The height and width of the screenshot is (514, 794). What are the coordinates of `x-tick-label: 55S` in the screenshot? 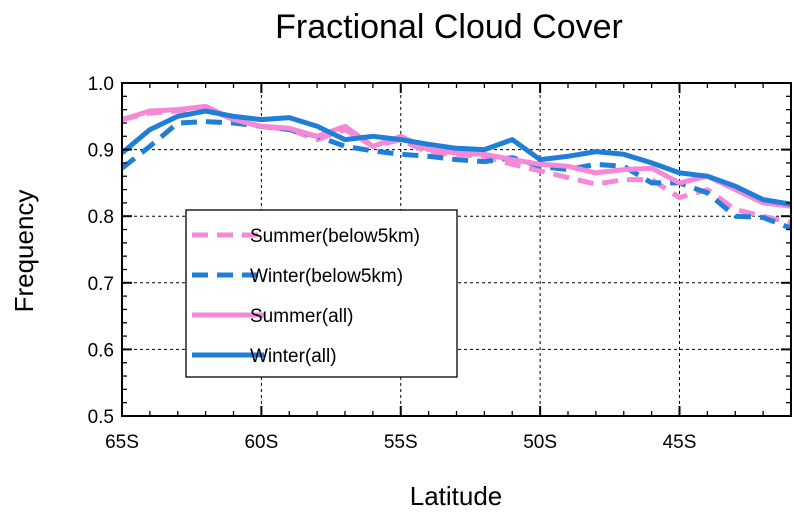 It's located at (401, 442).